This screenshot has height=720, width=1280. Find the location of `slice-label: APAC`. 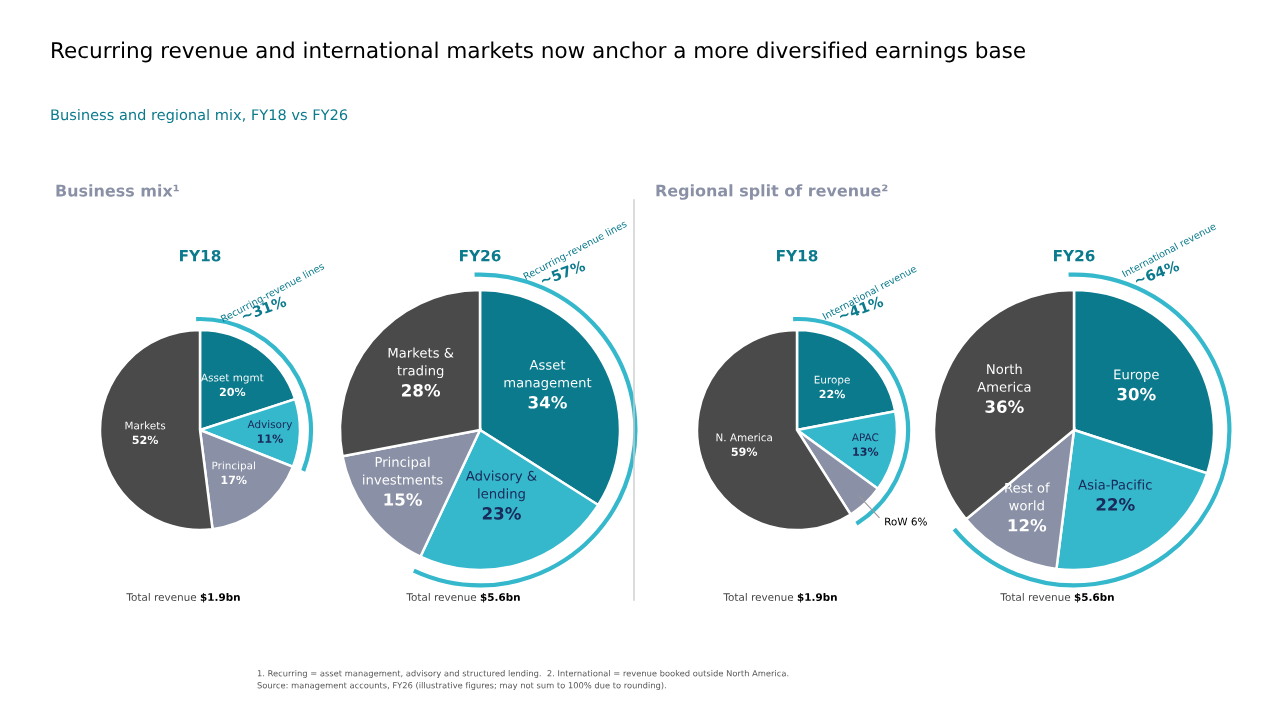

slice-label: APAC is located at coordinates (865, 437).